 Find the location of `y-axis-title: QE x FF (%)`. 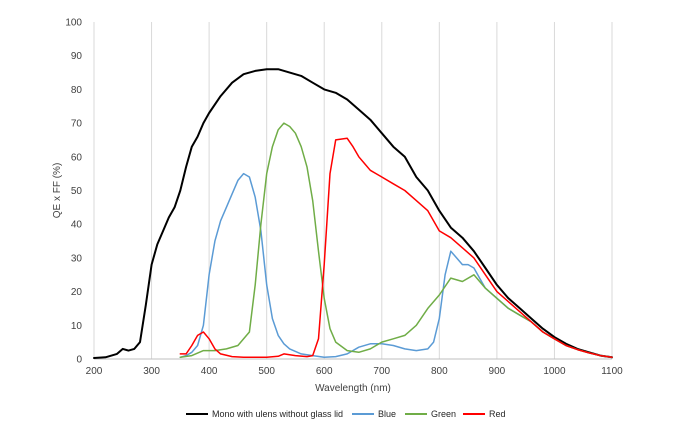

y-axis-title: QE x FF (%) is located at coordinates (57, 191).